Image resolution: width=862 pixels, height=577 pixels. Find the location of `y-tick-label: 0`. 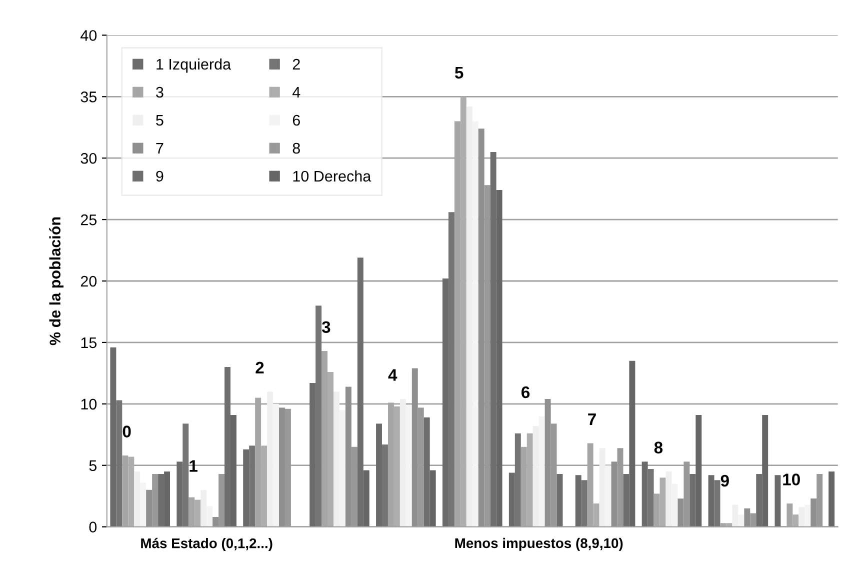

y-tick-label: 0 is located at coordinates (93, 527).